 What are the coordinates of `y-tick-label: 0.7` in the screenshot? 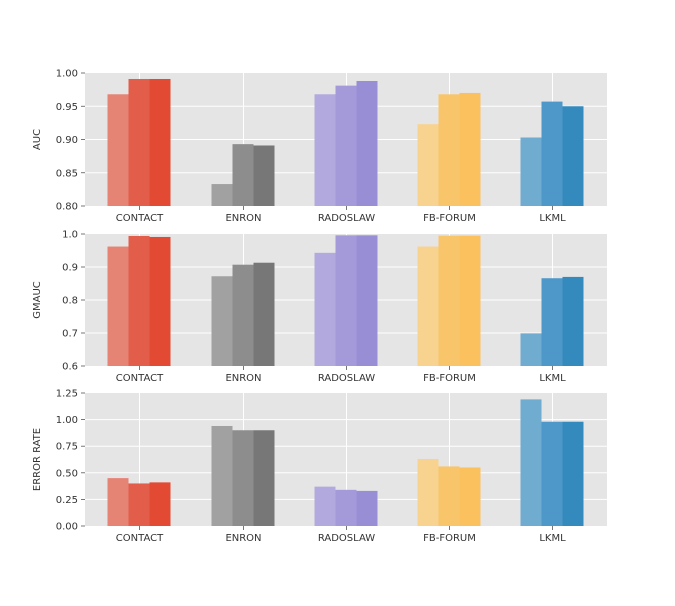 It's located at (70, 334).